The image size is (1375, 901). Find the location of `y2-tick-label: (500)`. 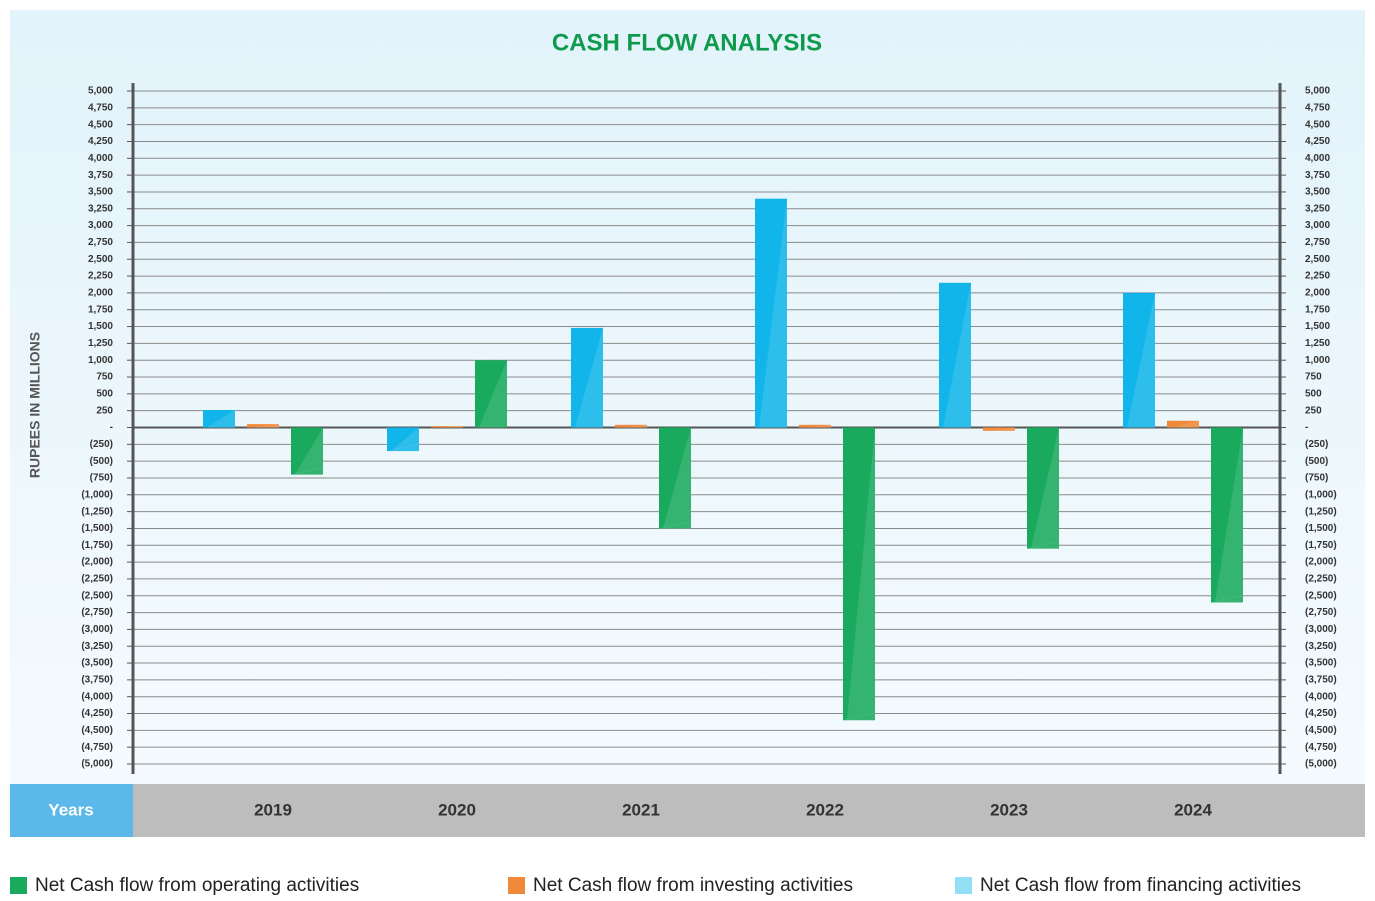

y2-tick-label: (500) is located at coordinates (1316, 461).